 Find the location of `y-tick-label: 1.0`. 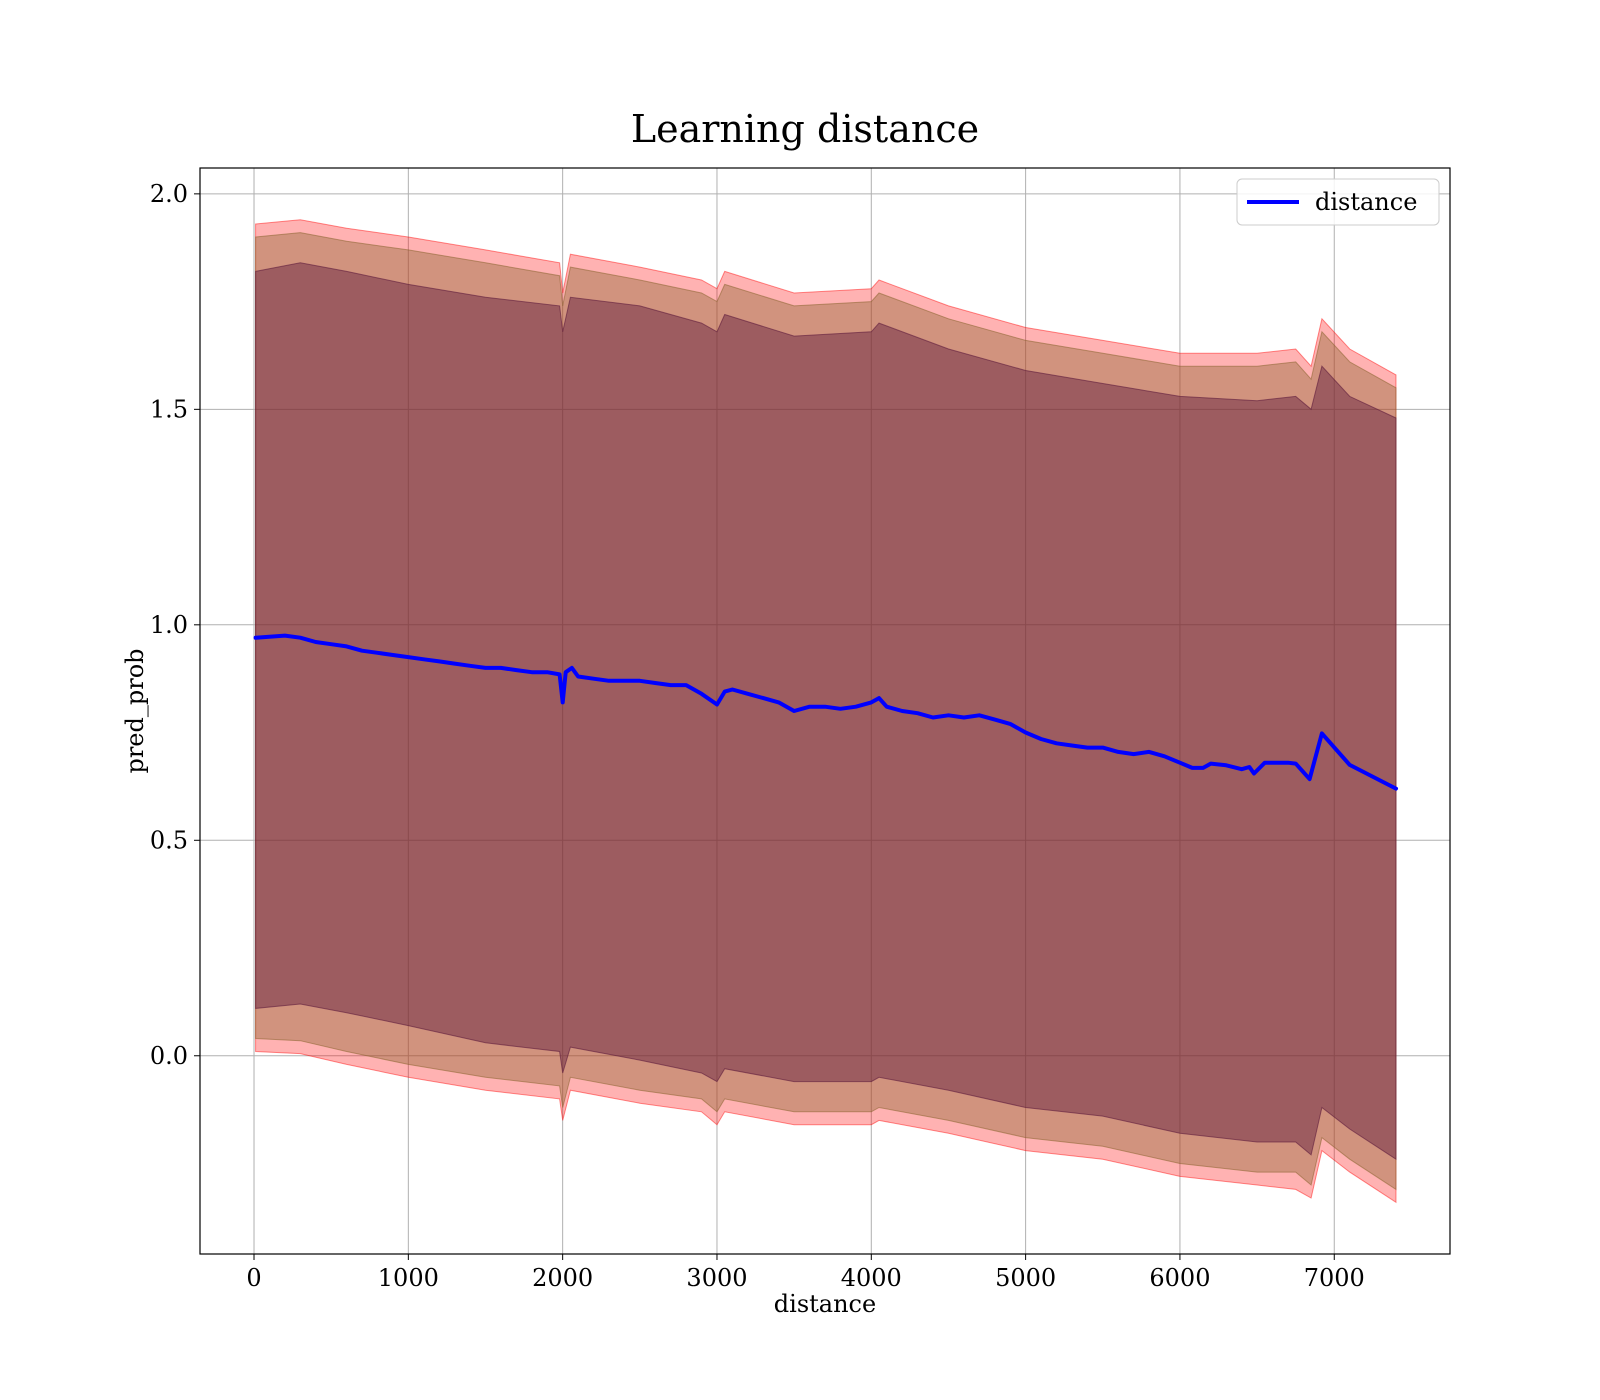

y-tick-label: 1.0 is located at coordinates (169, 625).